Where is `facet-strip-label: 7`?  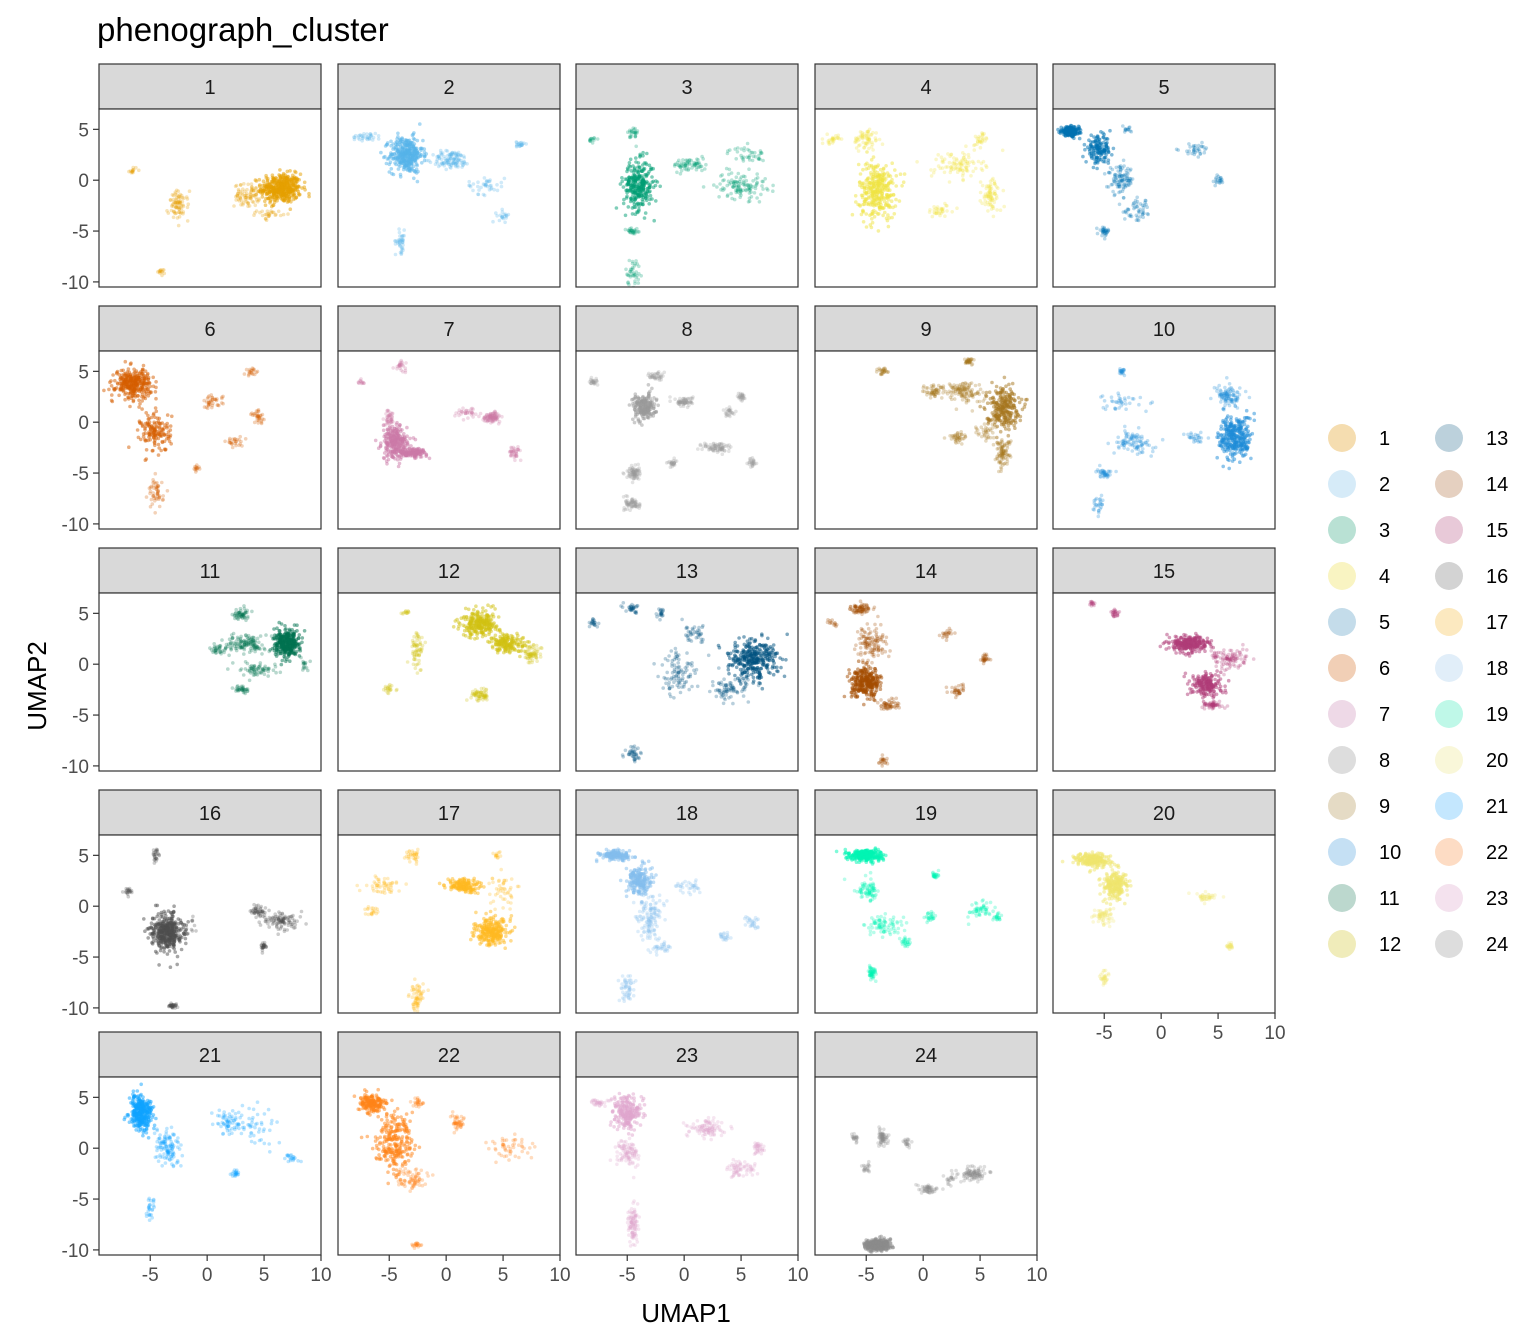
facet-strip-label: 7 is located at coordinates (448, 330).